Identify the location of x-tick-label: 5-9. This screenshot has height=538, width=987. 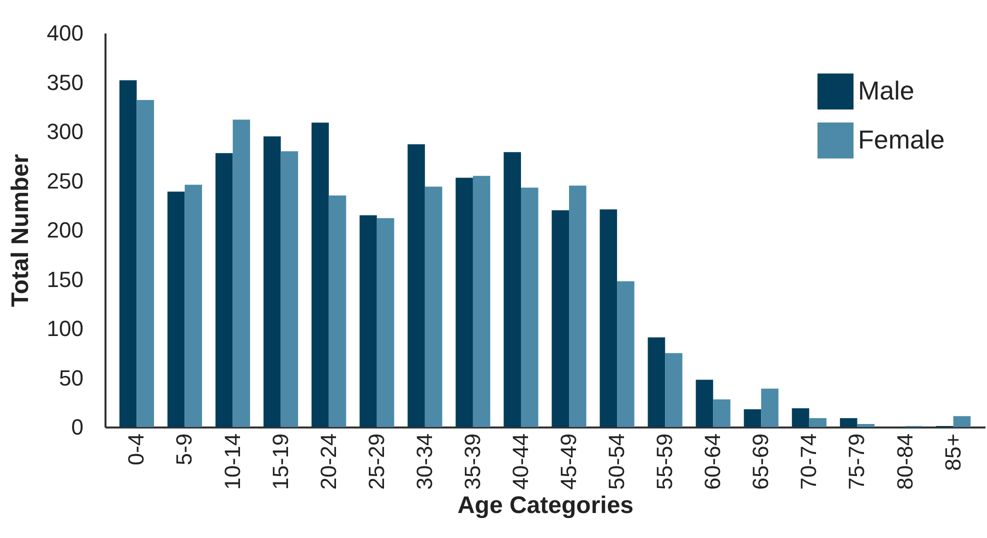
(184, 450).